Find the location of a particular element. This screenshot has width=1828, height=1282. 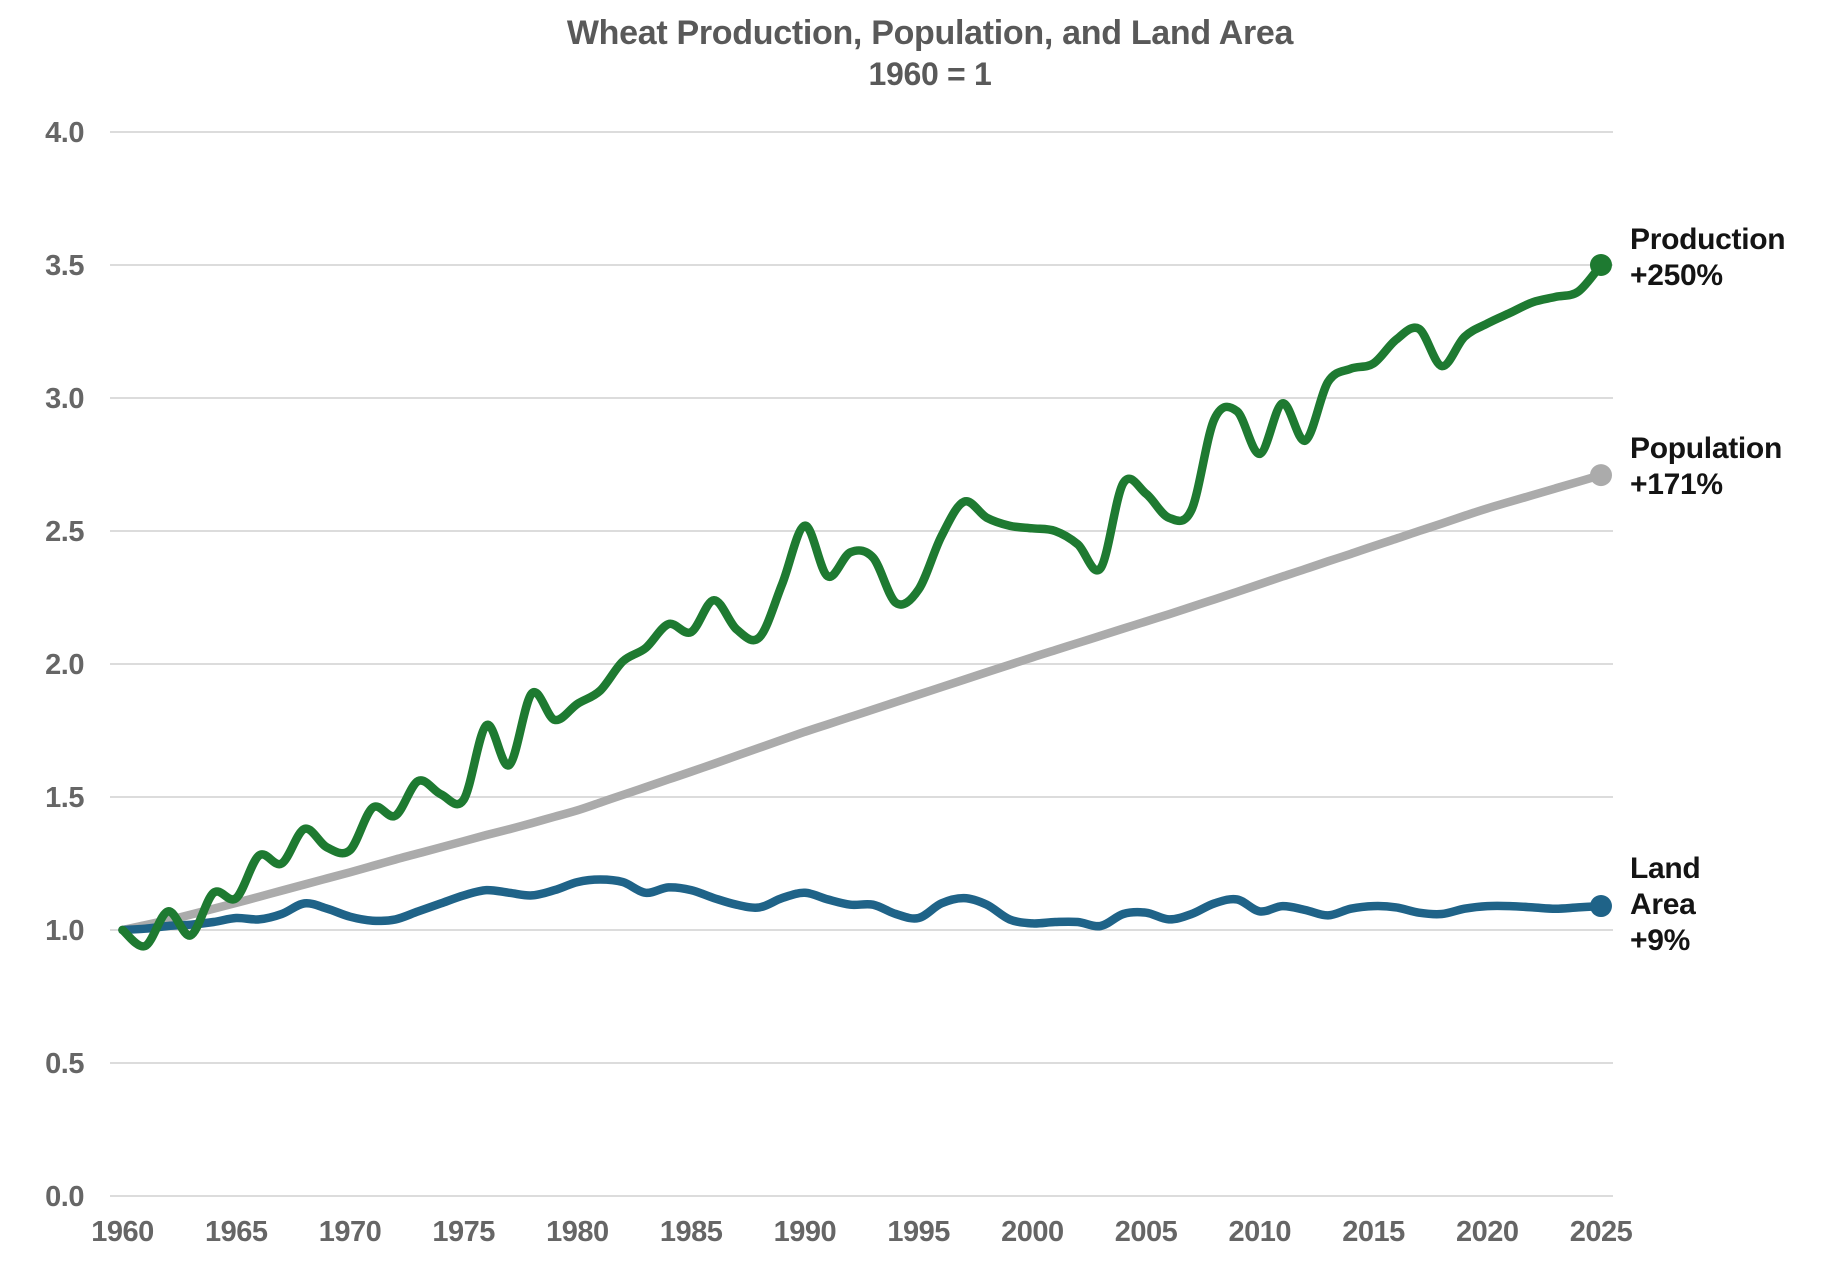

y-tick-label: 0.5 is located at coordinates (64, 1064).